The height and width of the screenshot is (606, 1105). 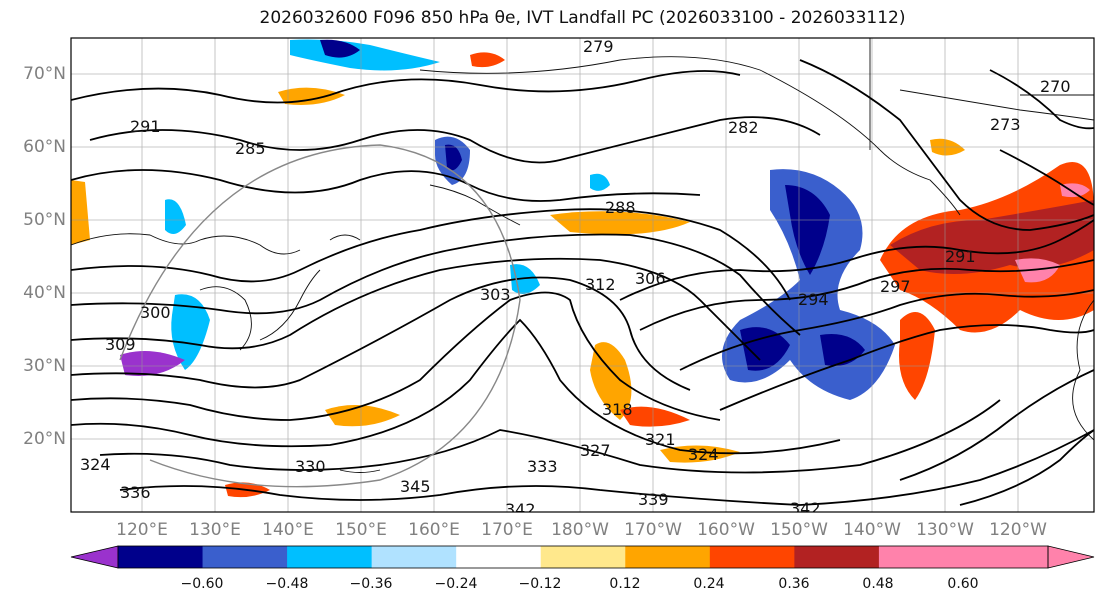 I want to click on contour-label: 309, so click(x=120, y=344).